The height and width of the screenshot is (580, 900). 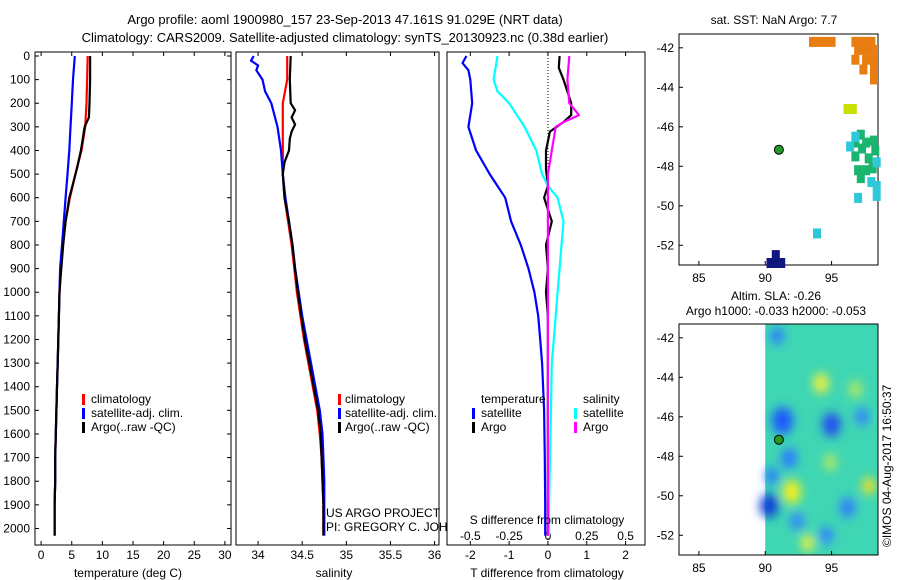 What do you see at coordinates (666, 417) in the screenshot?
I see `map-y-tick-label: -46` at bounding box center [666, 417].